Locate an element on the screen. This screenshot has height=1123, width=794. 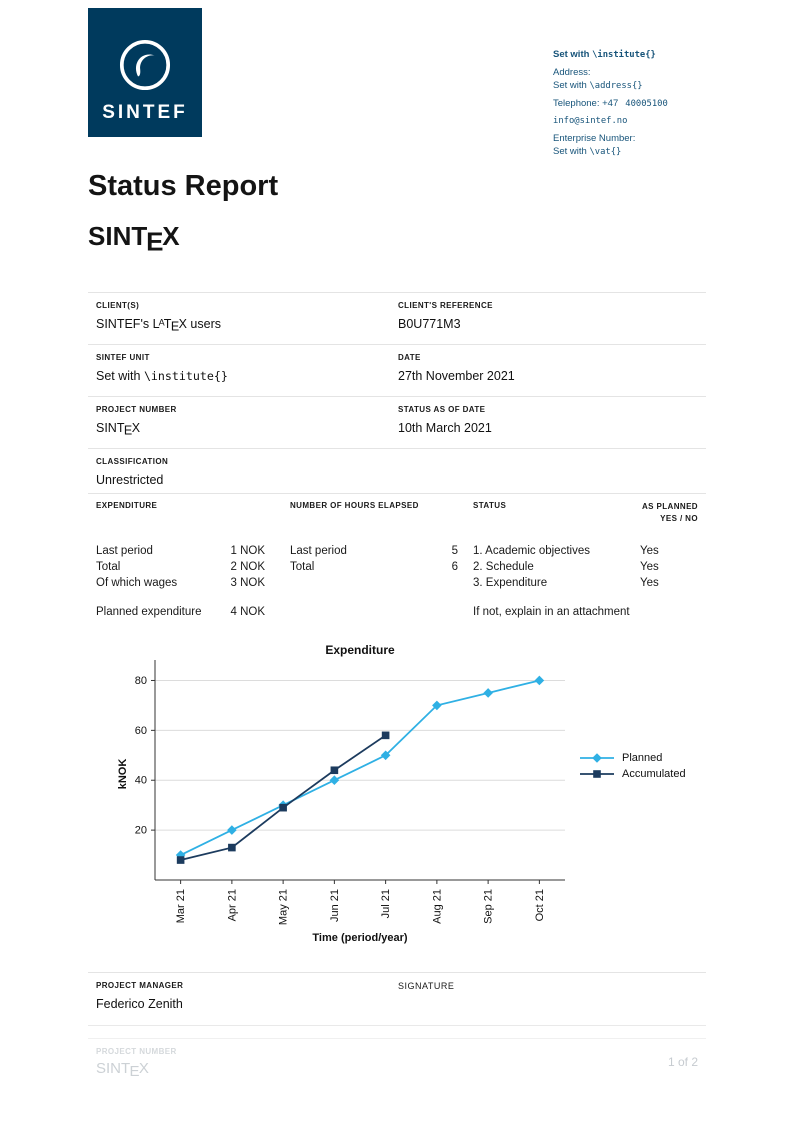
unit-value: Set with \institute{} is located at coordinates (247, 376).